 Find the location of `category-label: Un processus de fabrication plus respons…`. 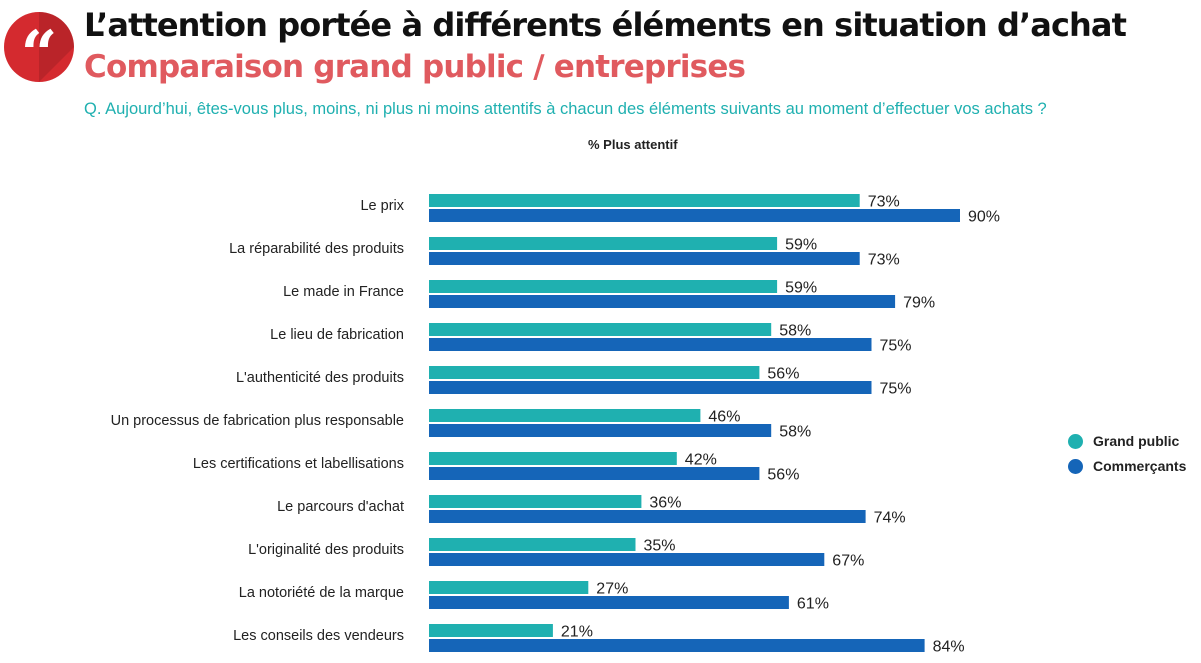

category-label: Un processus de fabrication plus respons… is located at coordinates (257, 421).